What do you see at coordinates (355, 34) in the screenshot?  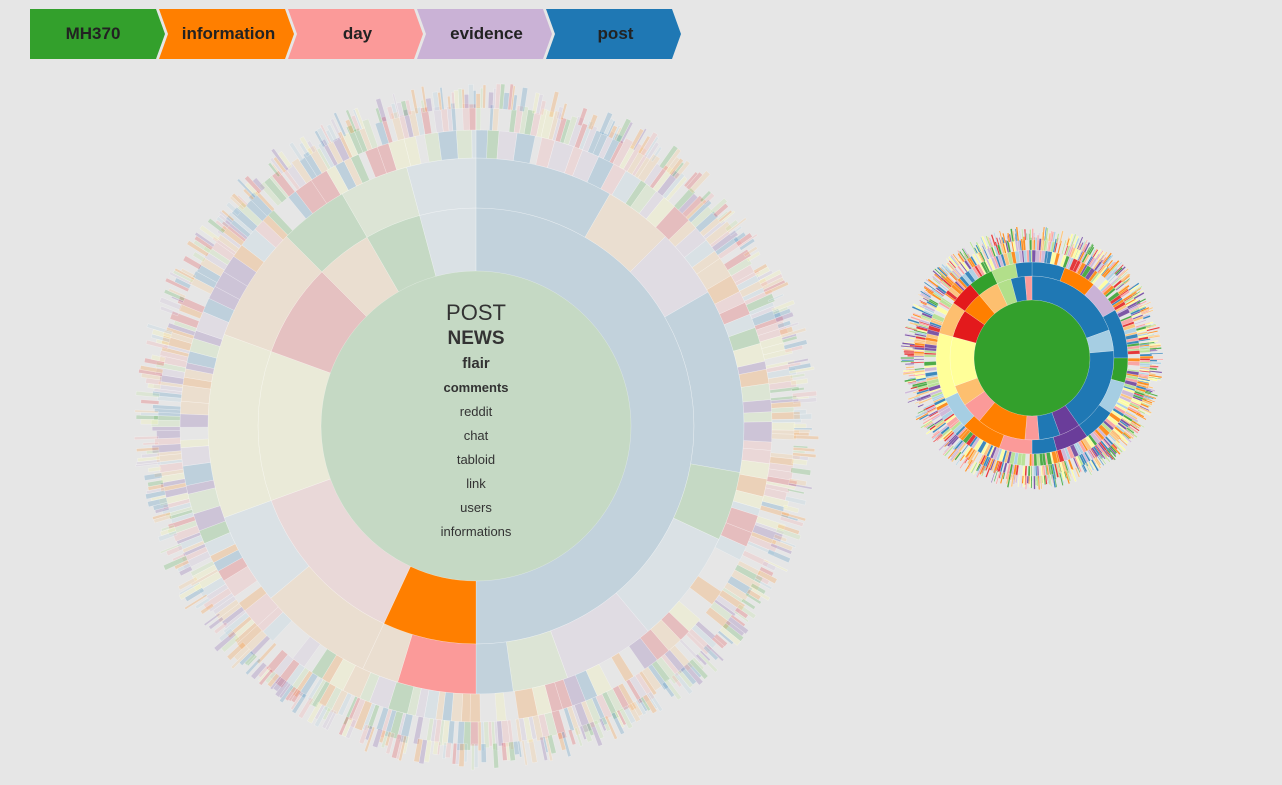 I see `breadcrumb-item-day: day` at bounding box center [355, 34].